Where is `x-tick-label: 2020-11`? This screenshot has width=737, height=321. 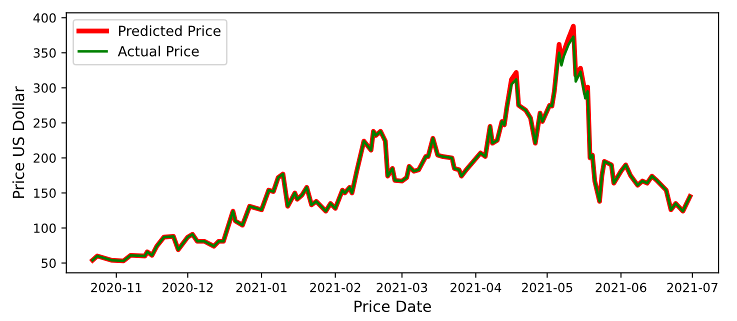 x-tick-label: 2020-11 is located at coordinates (116, 287).